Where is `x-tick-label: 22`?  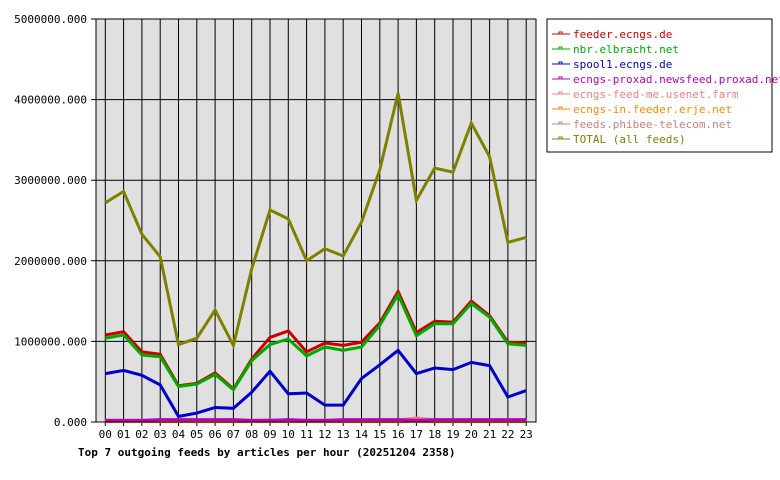 x-tick-label: 22 is located at coordinates (507, 434).